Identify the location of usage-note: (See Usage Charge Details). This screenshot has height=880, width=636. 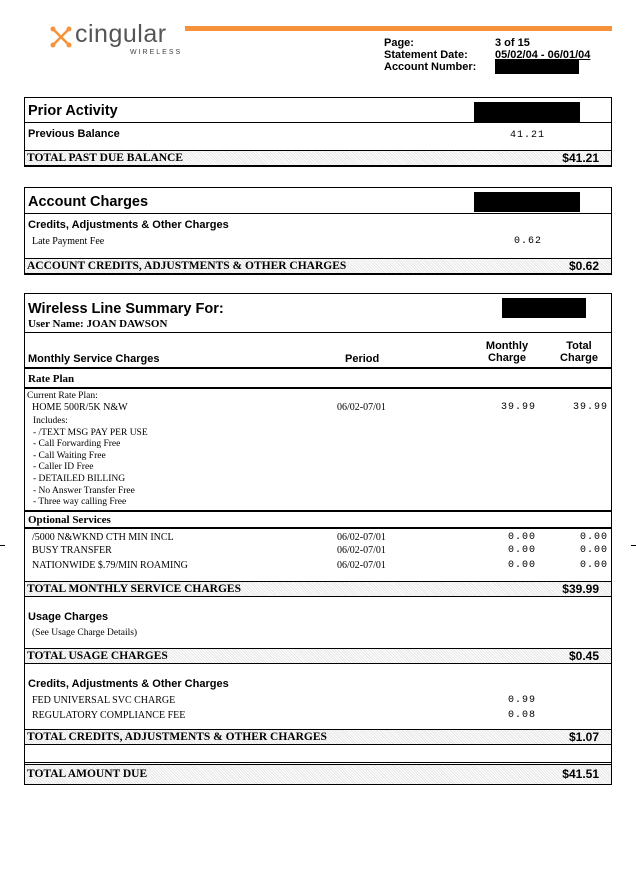
(85, 633).